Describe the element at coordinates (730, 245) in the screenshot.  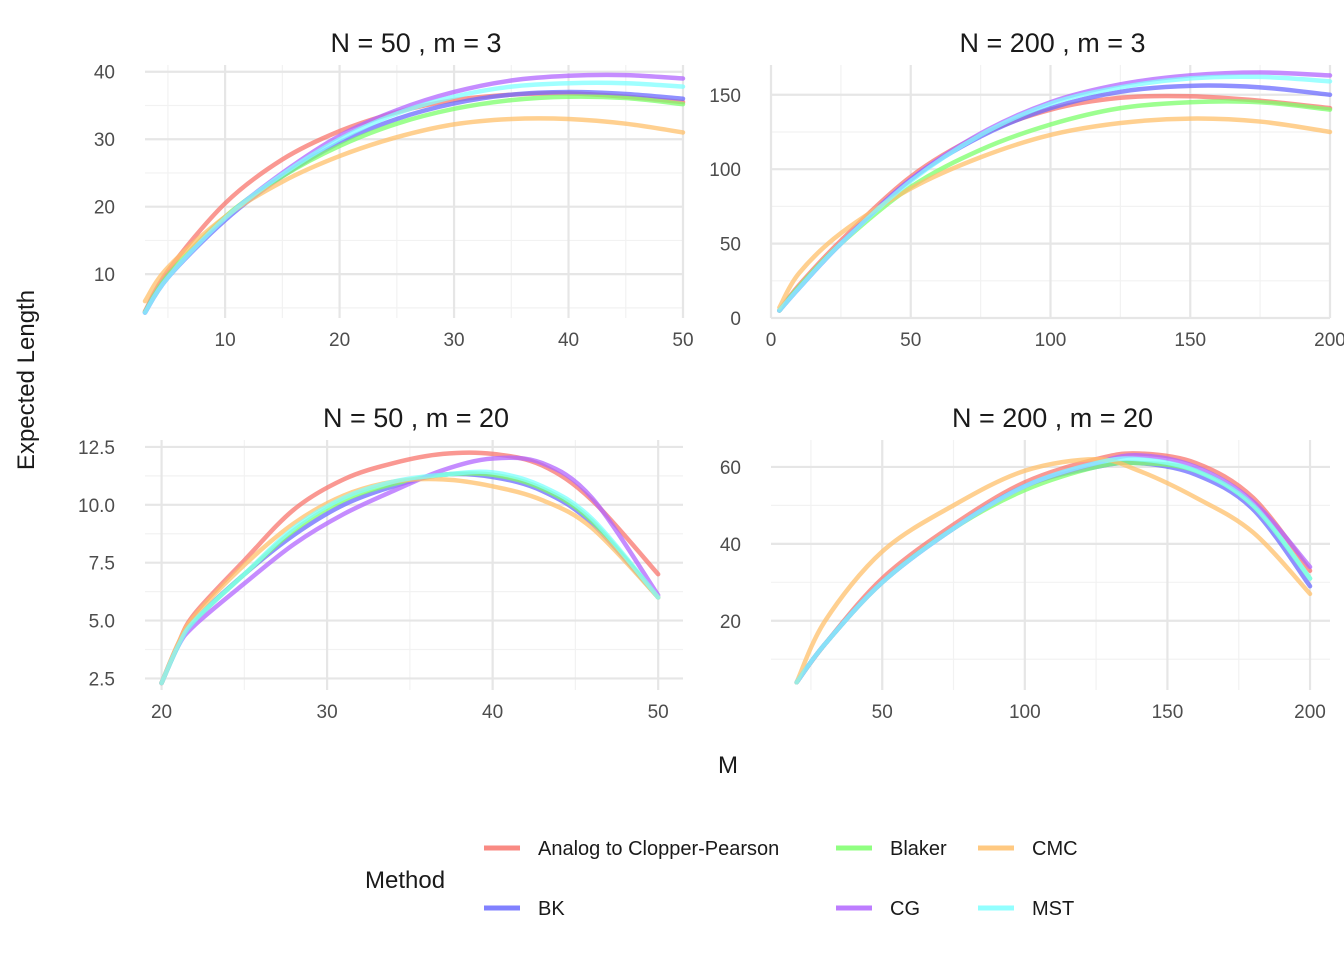
I see `y-tick-label: 50` at that location.